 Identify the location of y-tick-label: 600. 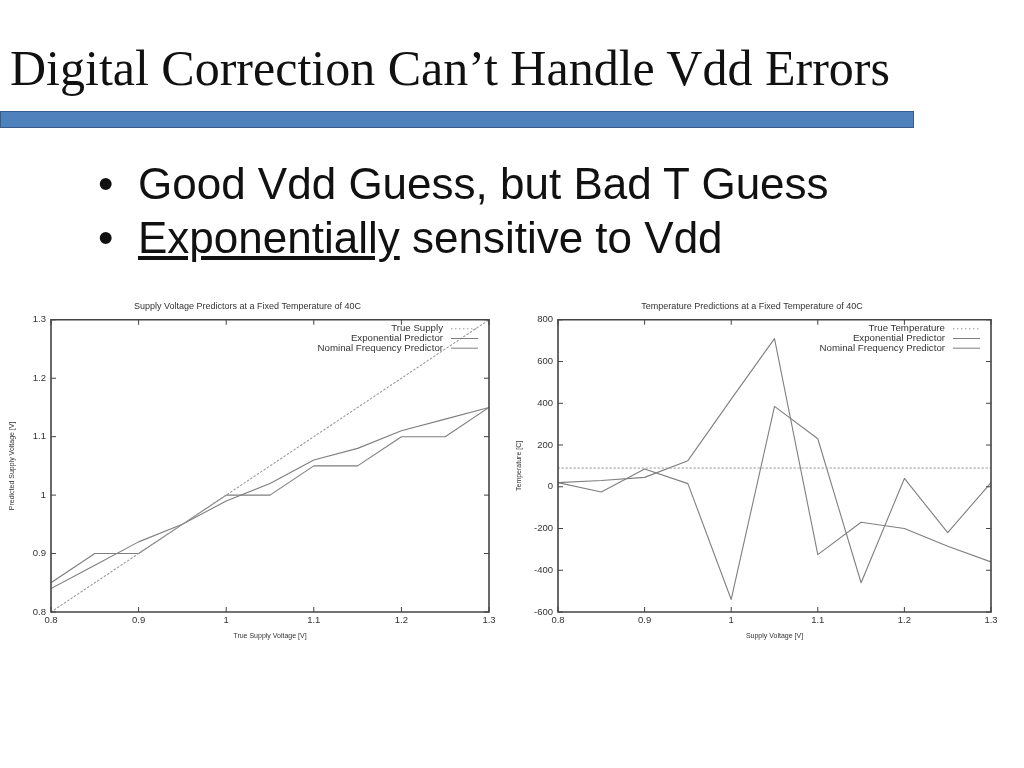
(545, 361).